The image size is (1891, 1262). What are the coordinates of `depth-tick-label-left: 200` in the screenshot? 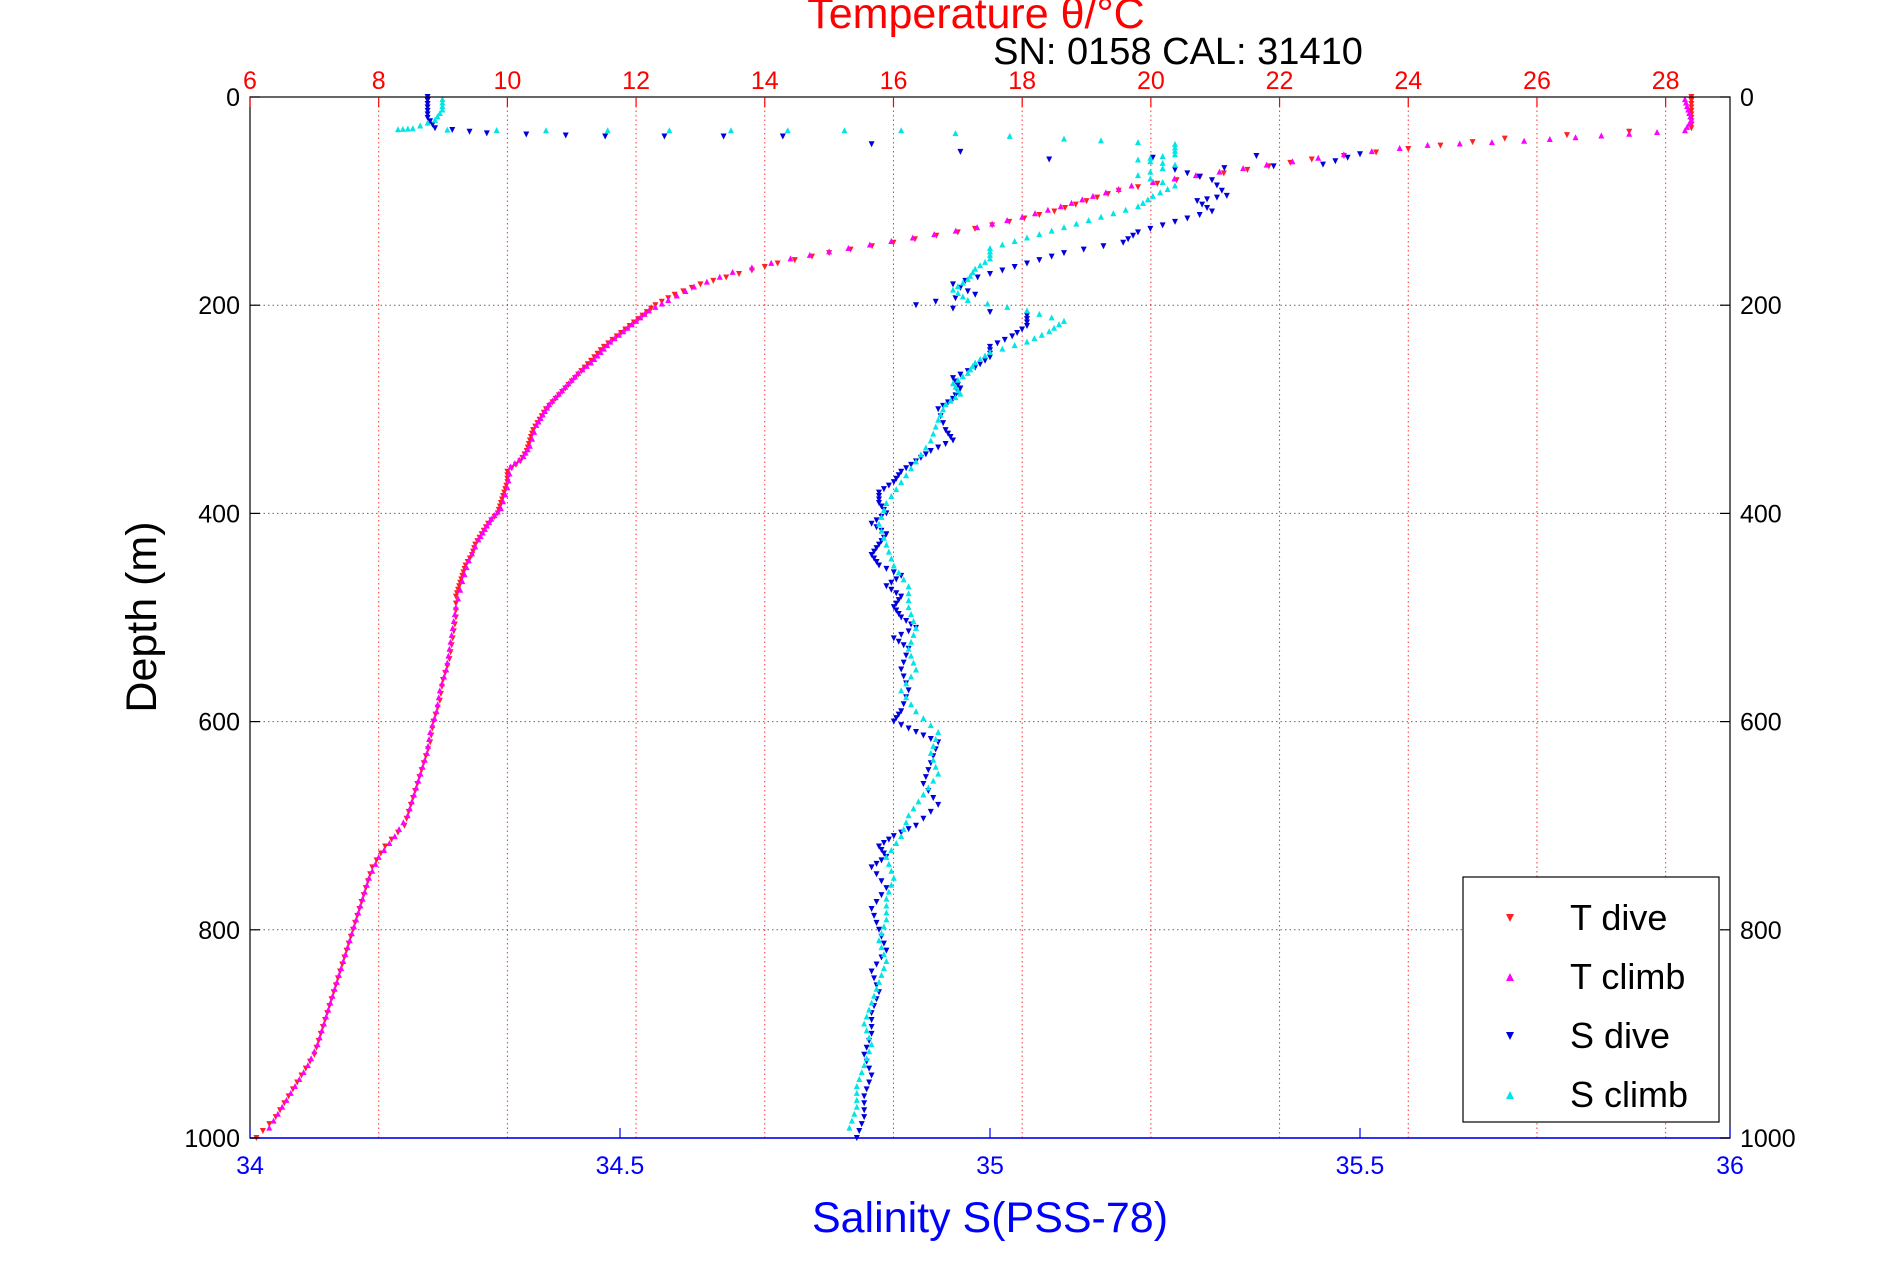 It's located at (219, 306).